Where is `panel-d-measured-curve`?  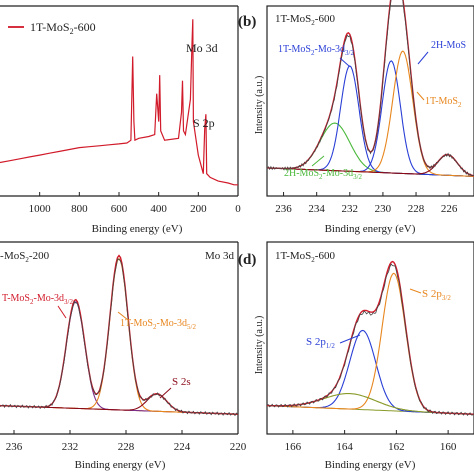 panel-d-measured-curve is located at coordinates (370, 339).